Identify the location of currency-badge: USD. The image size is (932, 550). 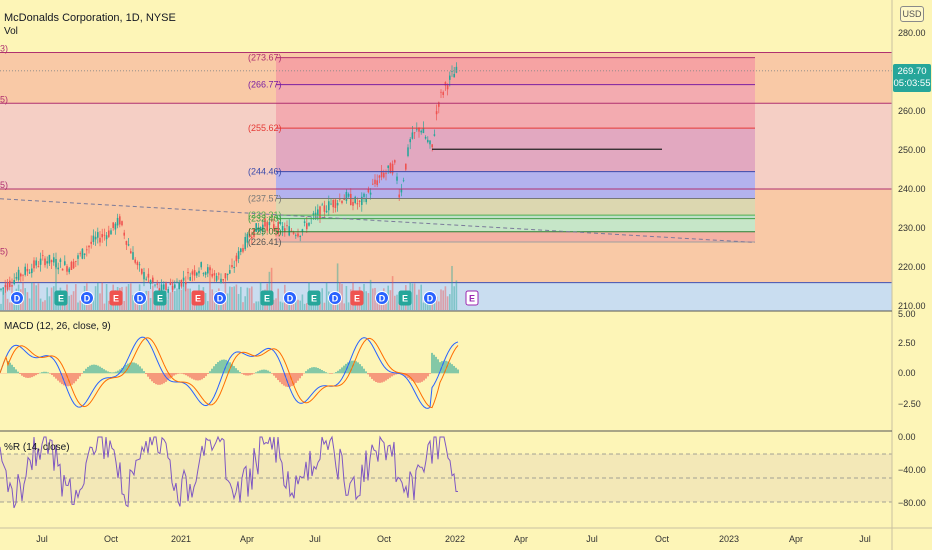
(912, 14).